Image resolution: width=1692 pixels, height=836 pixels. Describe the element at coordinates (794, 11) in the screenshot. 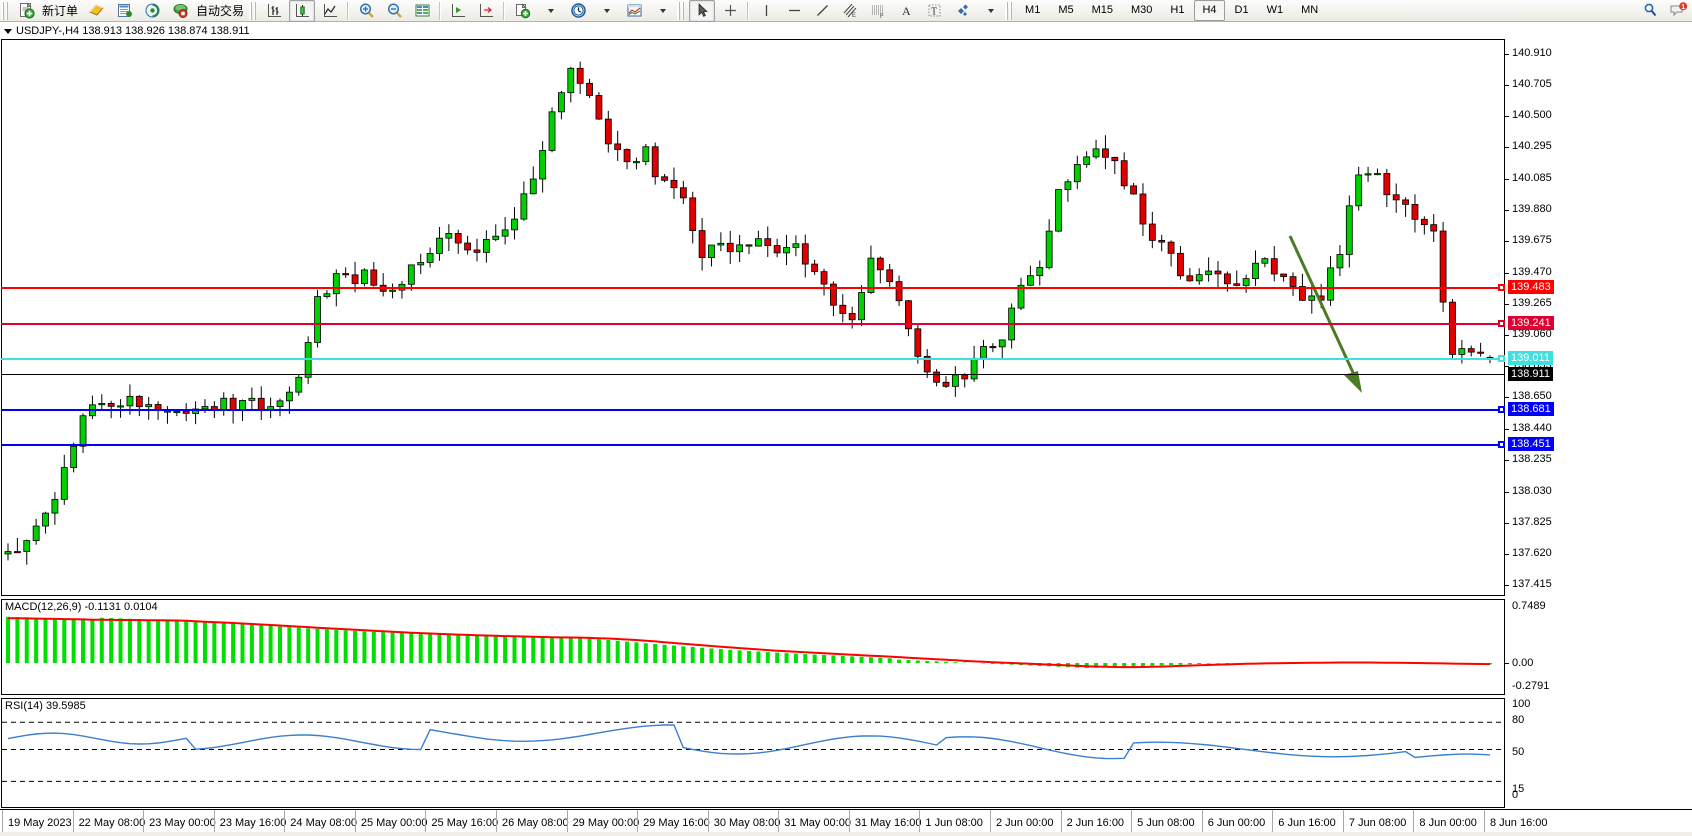

I see `horizontal-line-icon` at that location.